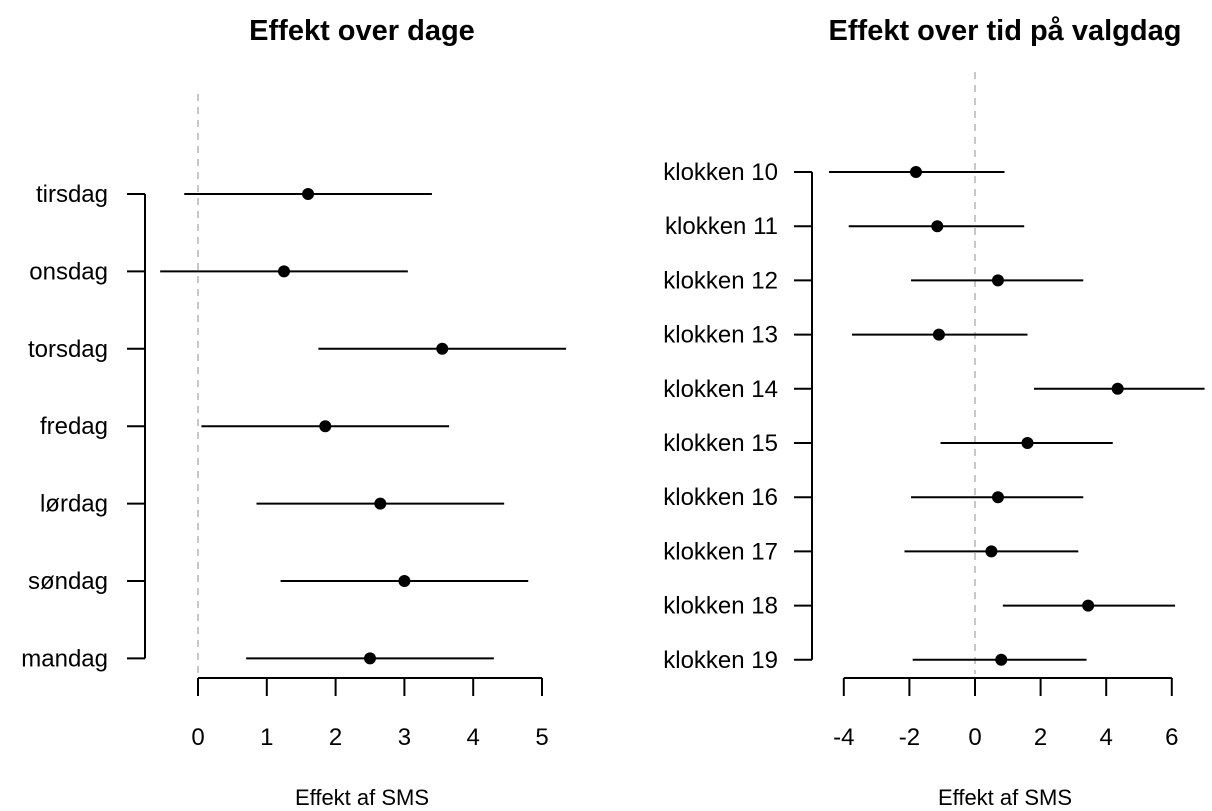 Image resolution: width=1212 pixels, height=811 pixels. I want to click on y-tick-label: klokken 10, so click(720, 172).